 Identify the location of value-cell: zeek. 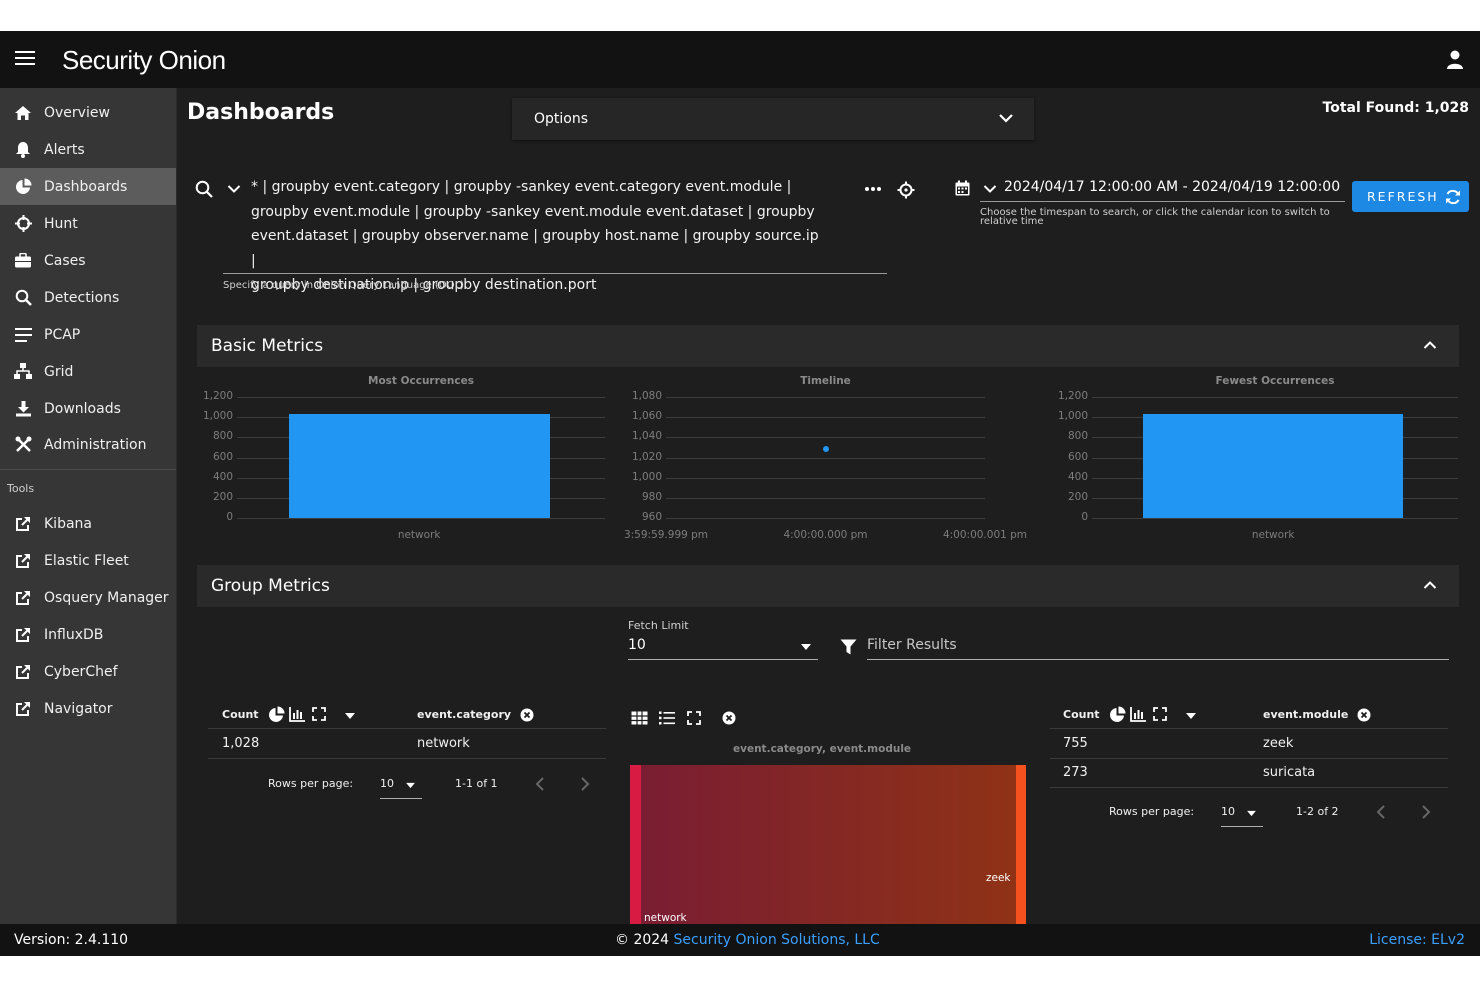
(1278, 743).